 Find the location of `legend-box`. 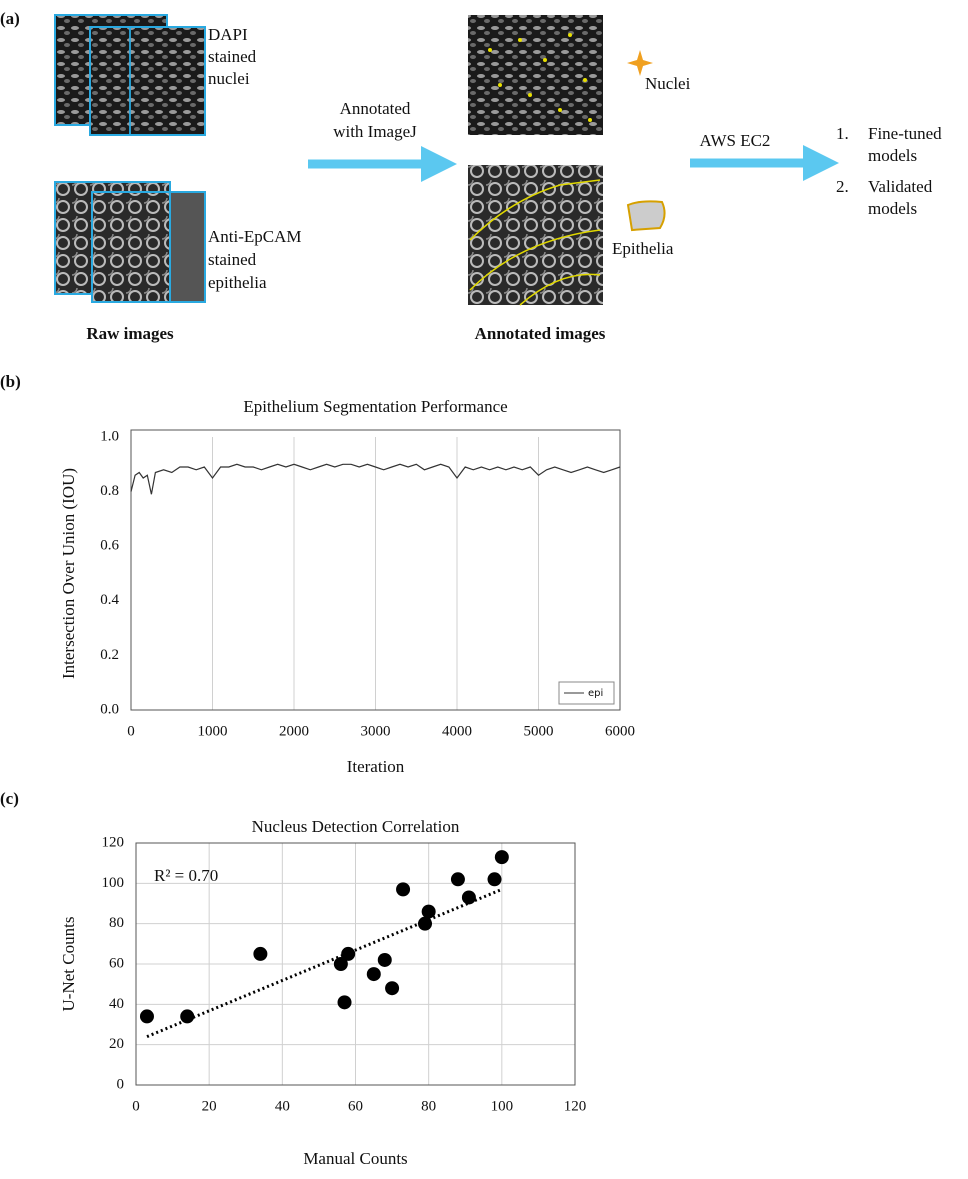

legend-box is located at coordinates (586, 693).